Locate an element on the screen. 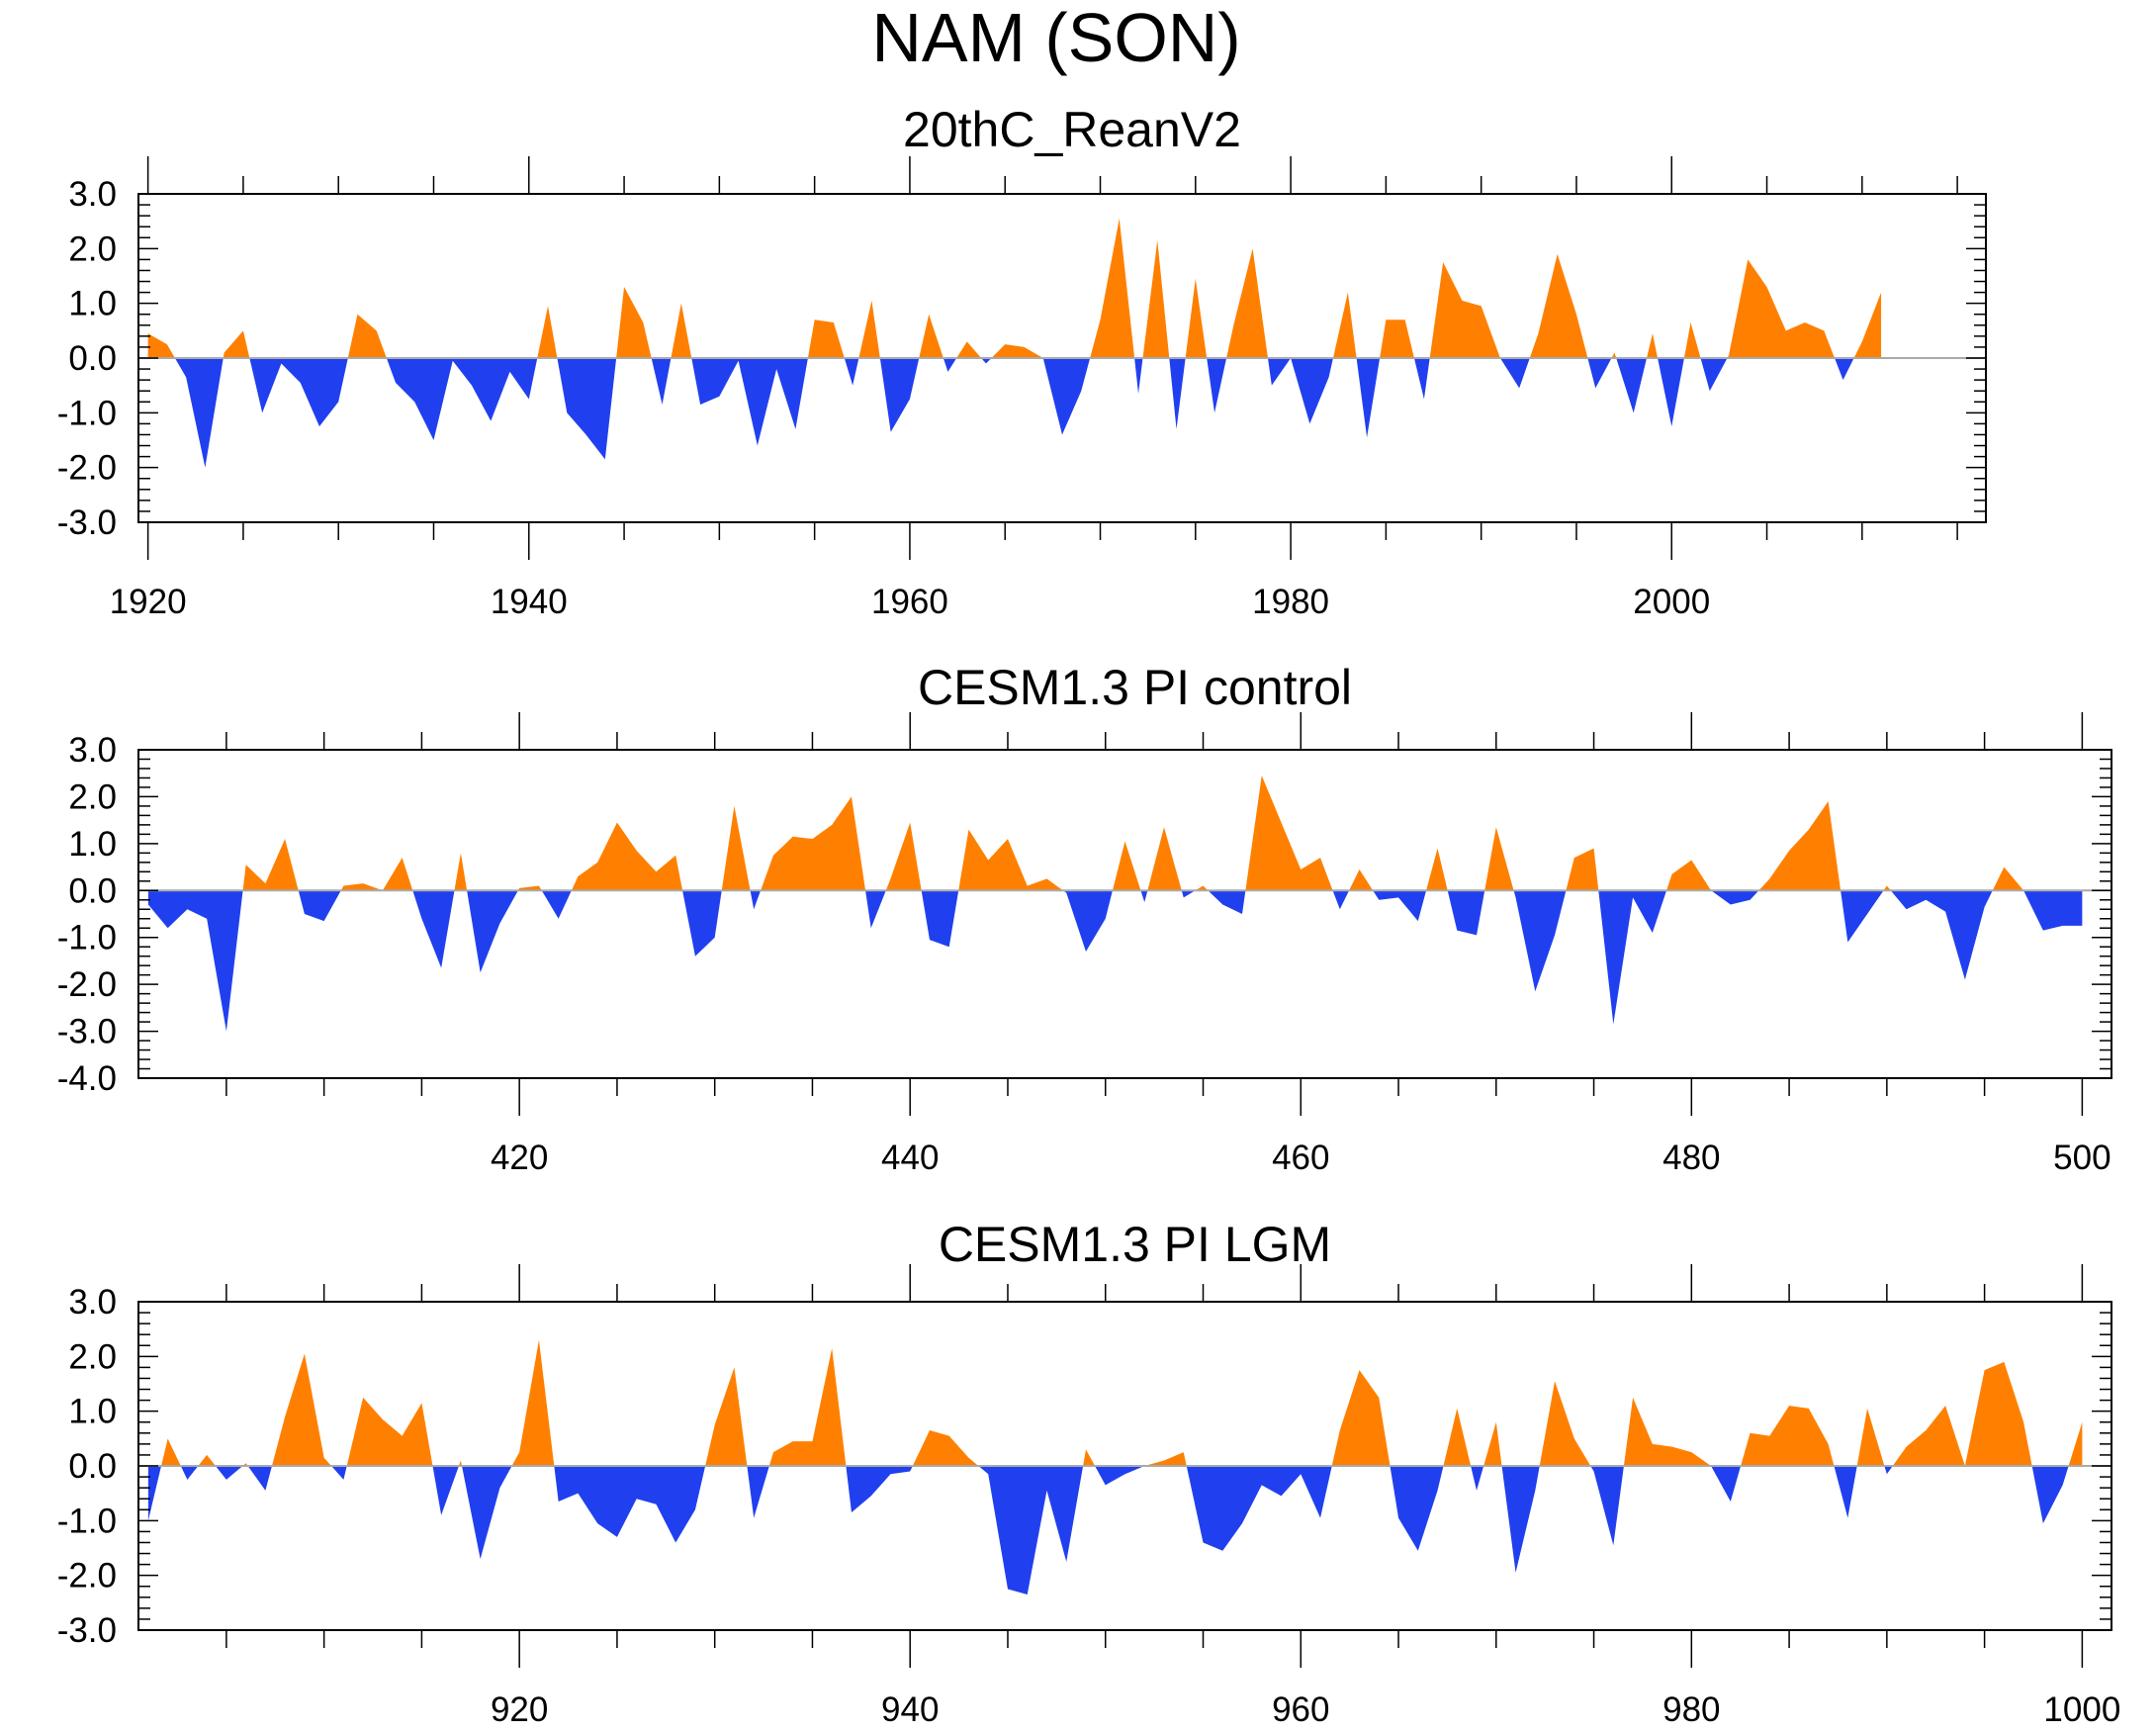  panel-title: CESM1.3 PI control is located at coordinates (1135, 687).